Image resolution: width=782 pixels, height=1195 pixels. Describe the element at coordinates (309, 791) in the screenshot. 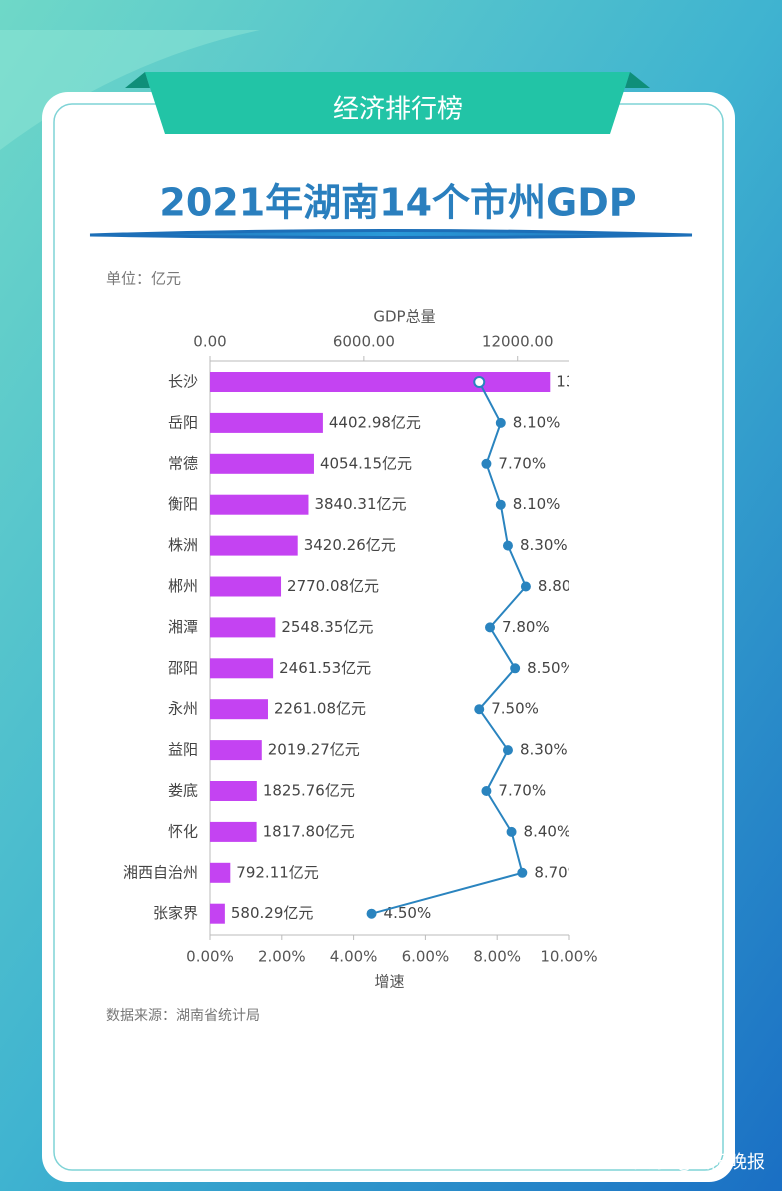

I see `bar-value-label: 1825.76亿元` at that location.